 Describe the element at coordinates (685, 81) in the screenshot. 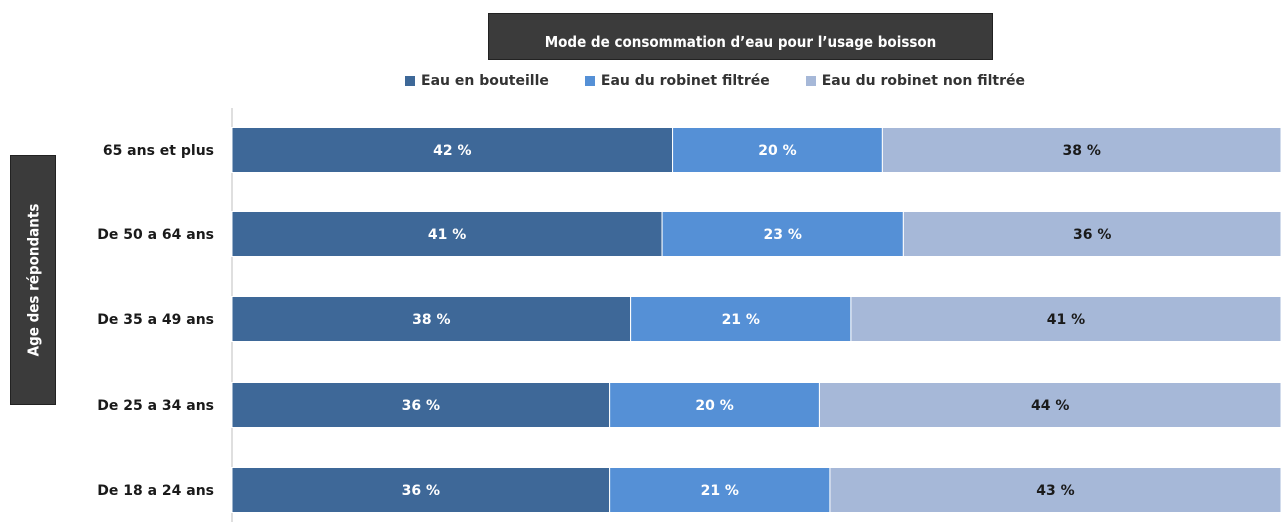

I see `legend-label-filtered: Eau du robinet filtrée` at that location.